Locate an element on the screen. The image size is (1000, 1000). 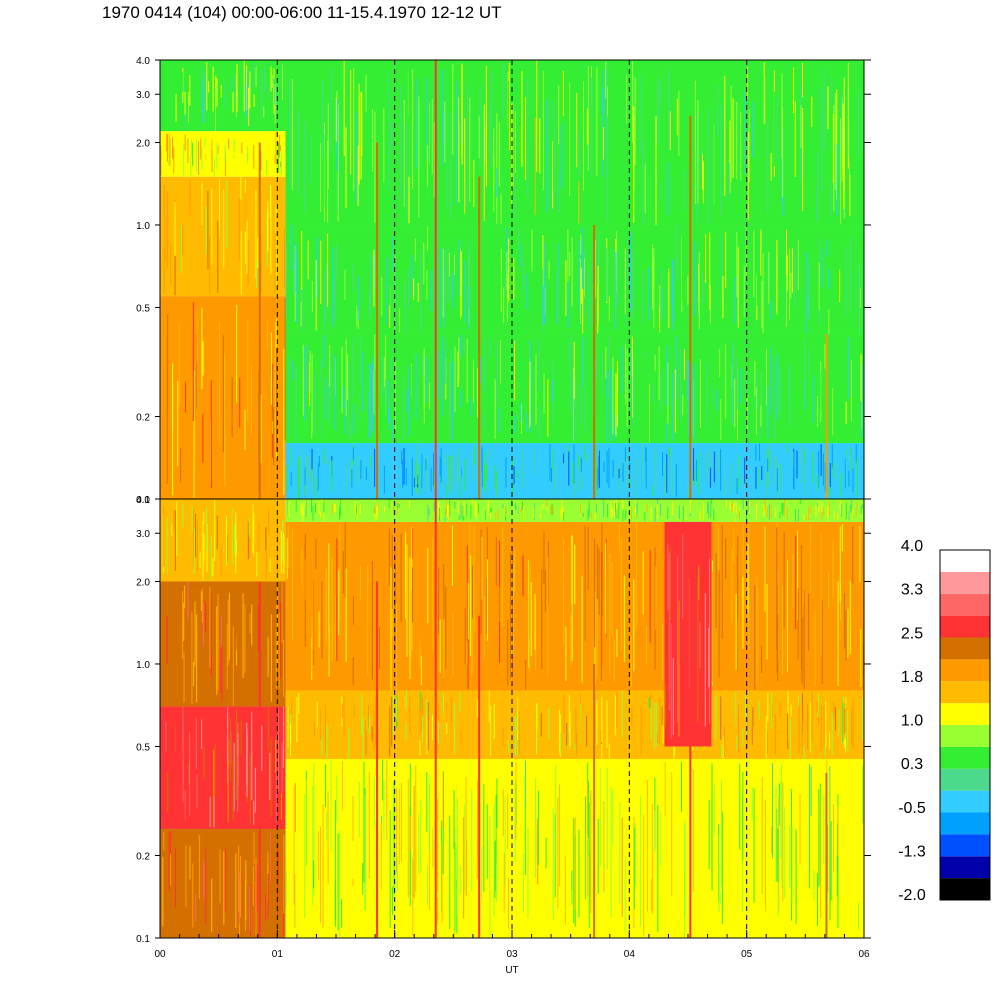
x-tick-label: 06 is located at coordinates (864, 954).